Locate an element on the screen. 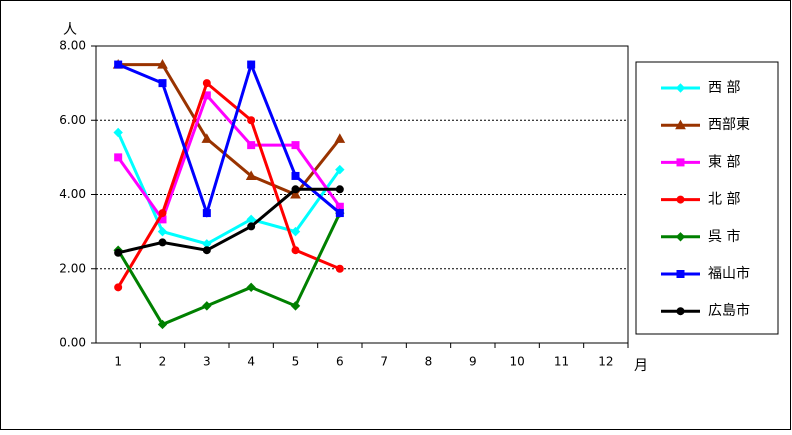 The image size is (792, 435). x-axis-label: 月 is located at coordinates (641, 366).